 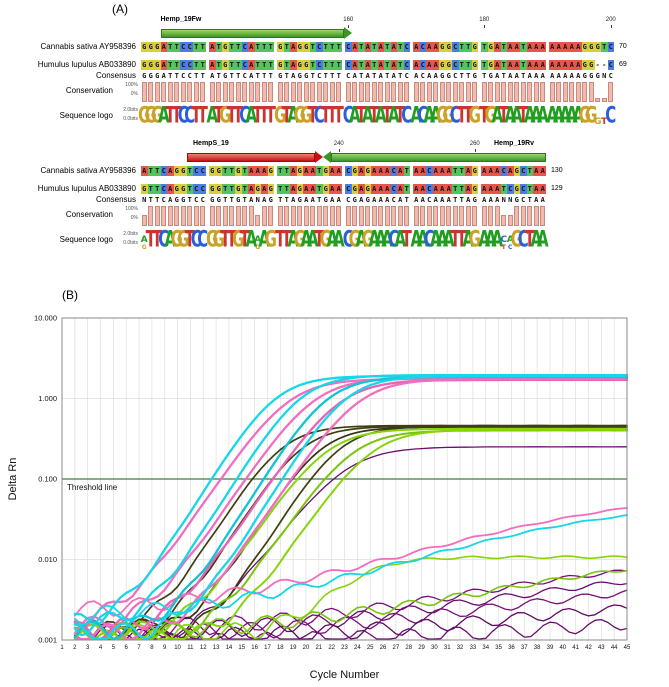 I want to click on primer-name-label: HempS_19, so click(x=211, y=143).